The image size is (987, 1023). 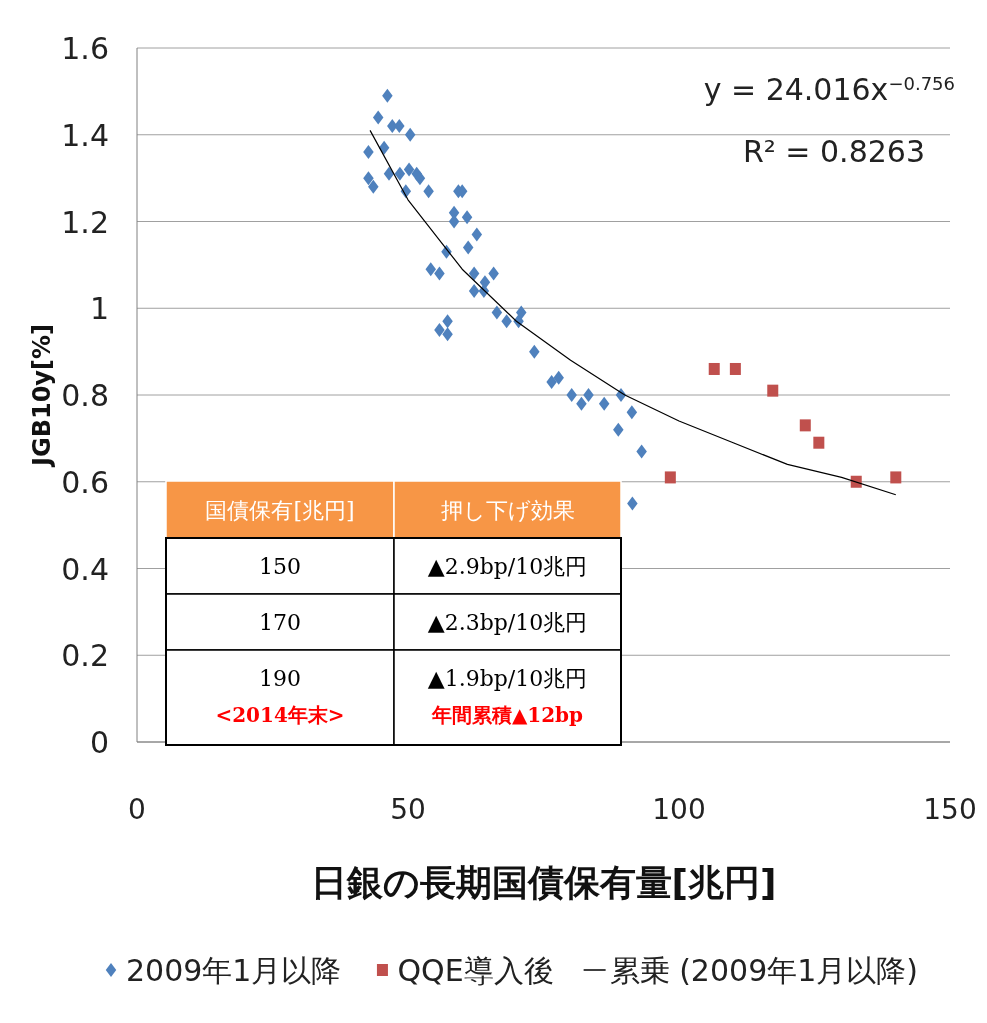 I want to click on annotation: 国債保有[兆円], so click(x=280, y=510).